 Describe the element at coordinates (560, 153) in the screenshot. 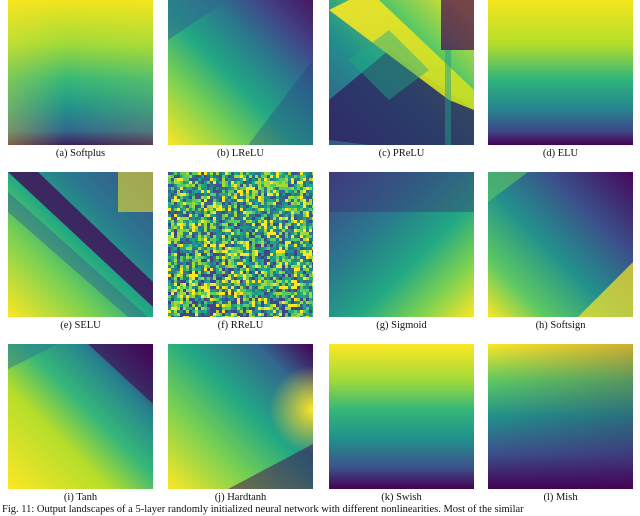

I see `caption-elu: (d) ELU` at that location.